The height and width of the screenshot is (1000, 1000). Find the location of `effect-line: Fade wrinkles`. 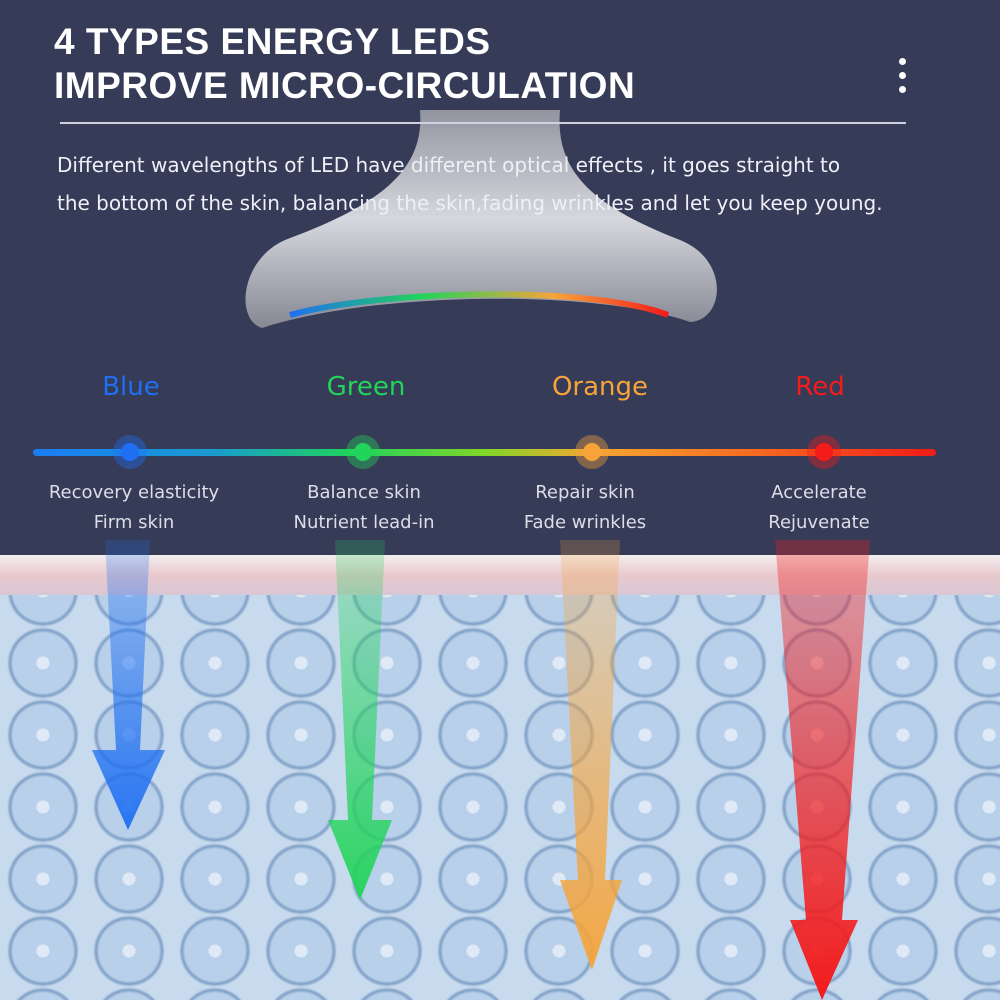

effect-line: Fade wrinkles is located at coordinates (585, 522).